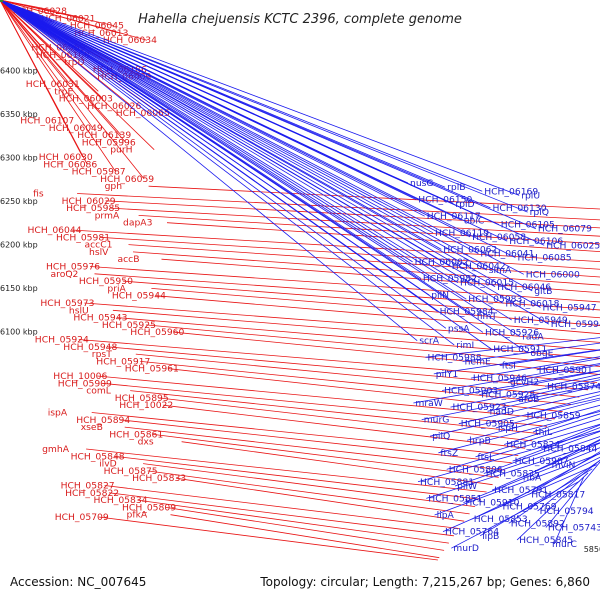 The height and width of the screenshot is (600, 600). What do you see at coordinates (104, 135) in the screenshot?
I see `forward-gene-label: HCH_06139` at bounding box center [104, 135].